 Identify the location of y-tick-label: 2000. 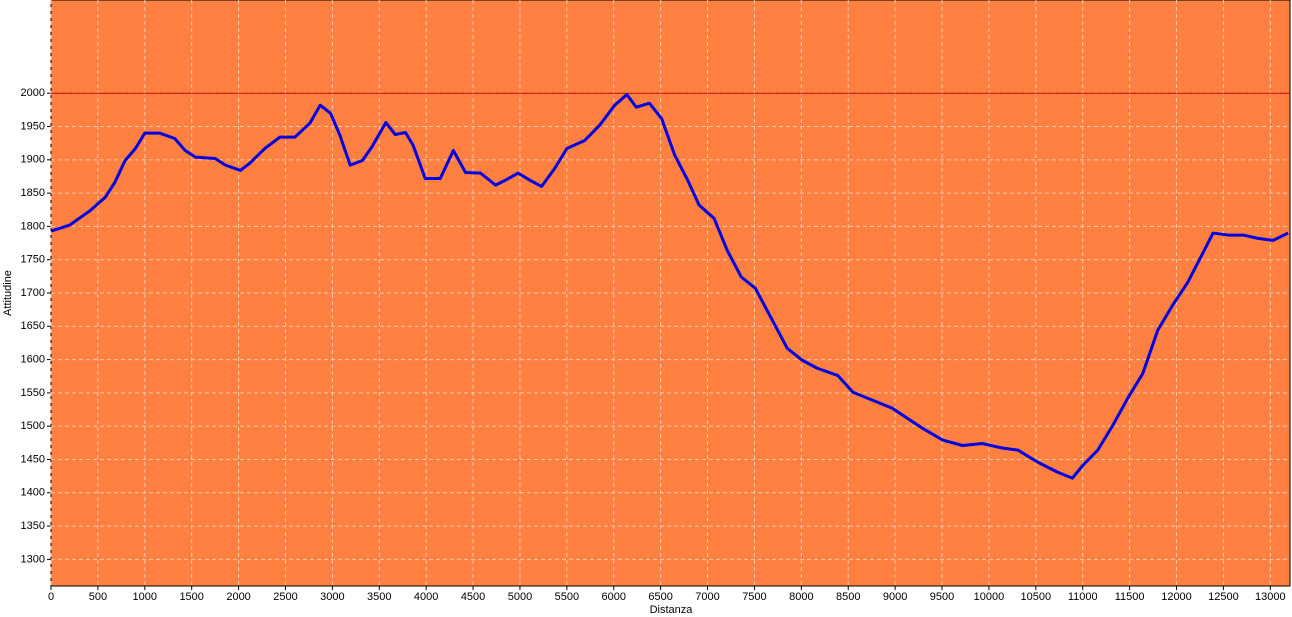
(33, 93).